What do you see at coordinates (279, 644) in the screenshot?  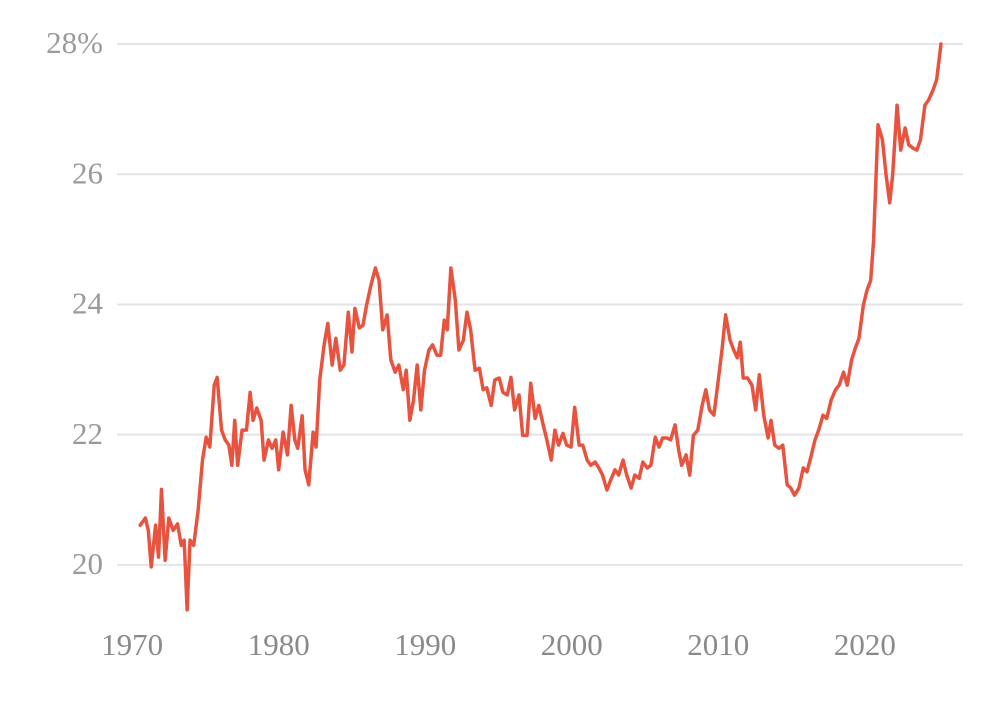 I see `x-tick-label: 1980` at bounding box center [279, 644].